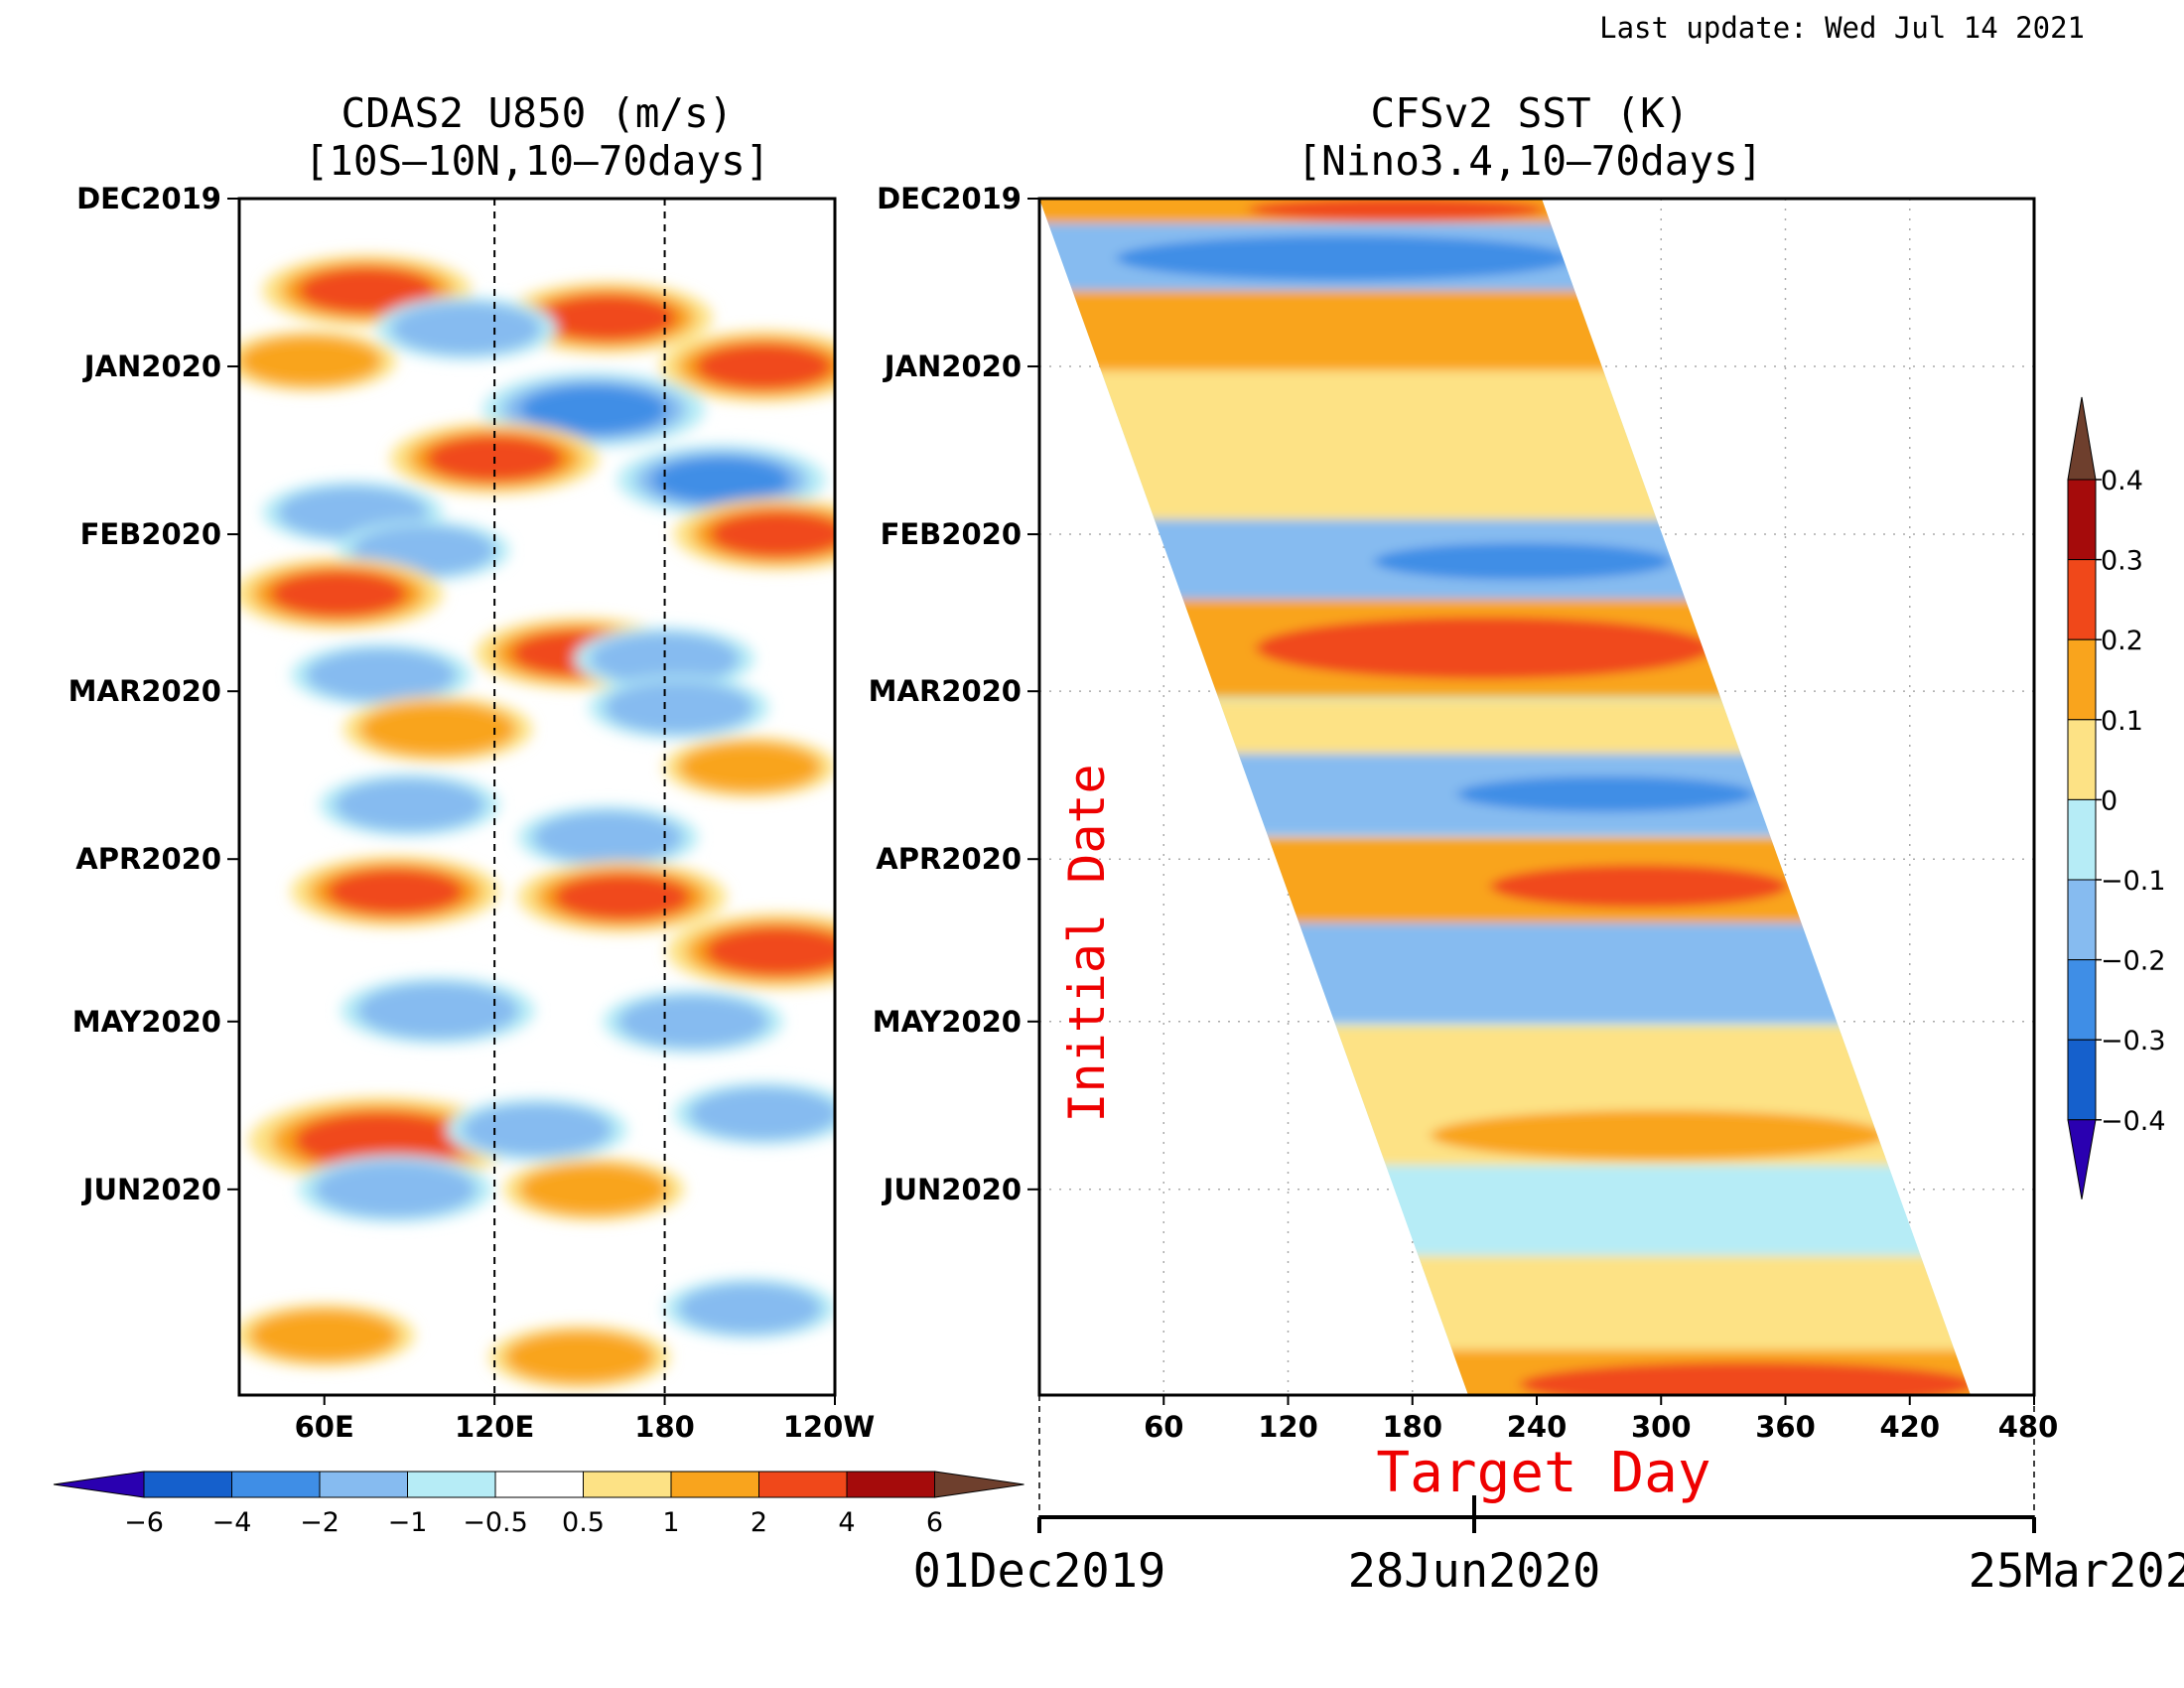 The width and height of the screenshot is (2184, 1688). I want to click on u850-y-tick-label: JUN2020, so click(151, 1189).